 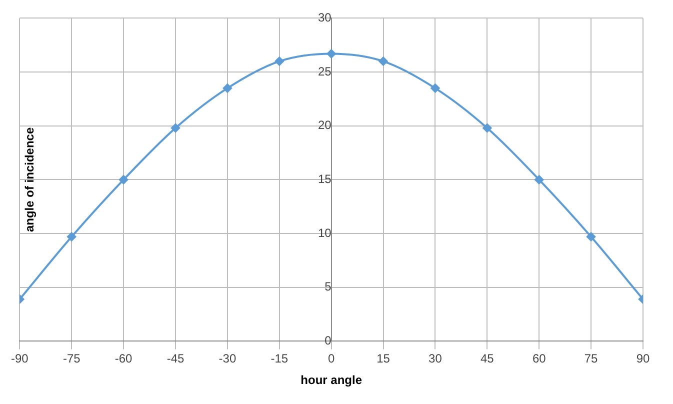 I want to click on x-tick-label: -90, so click(x=20, y=359).